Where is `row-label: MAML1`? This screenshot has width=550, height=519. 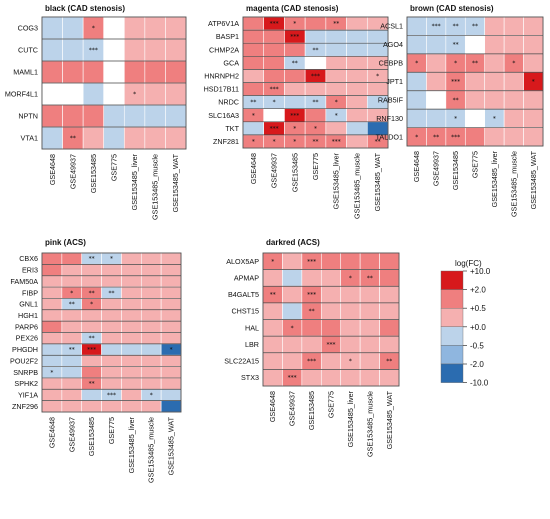 row-label: MAML1 is located at coordinates (25, 72).